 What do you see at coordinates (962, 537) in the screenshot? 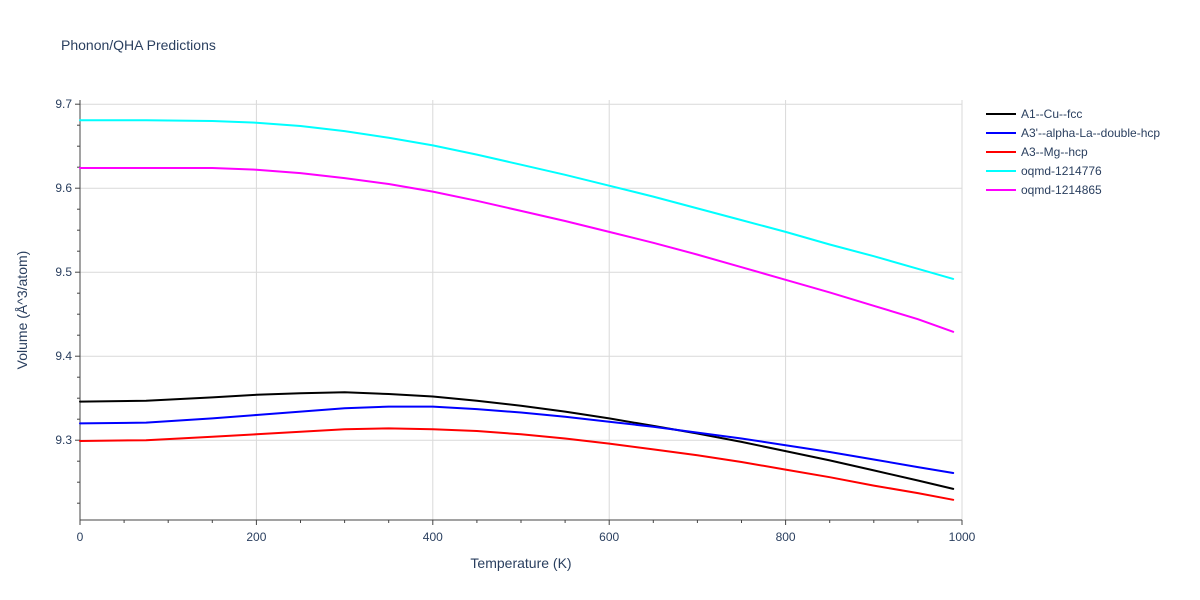
I see `x-tick-label: 1000` at bounding box center [962, 537].